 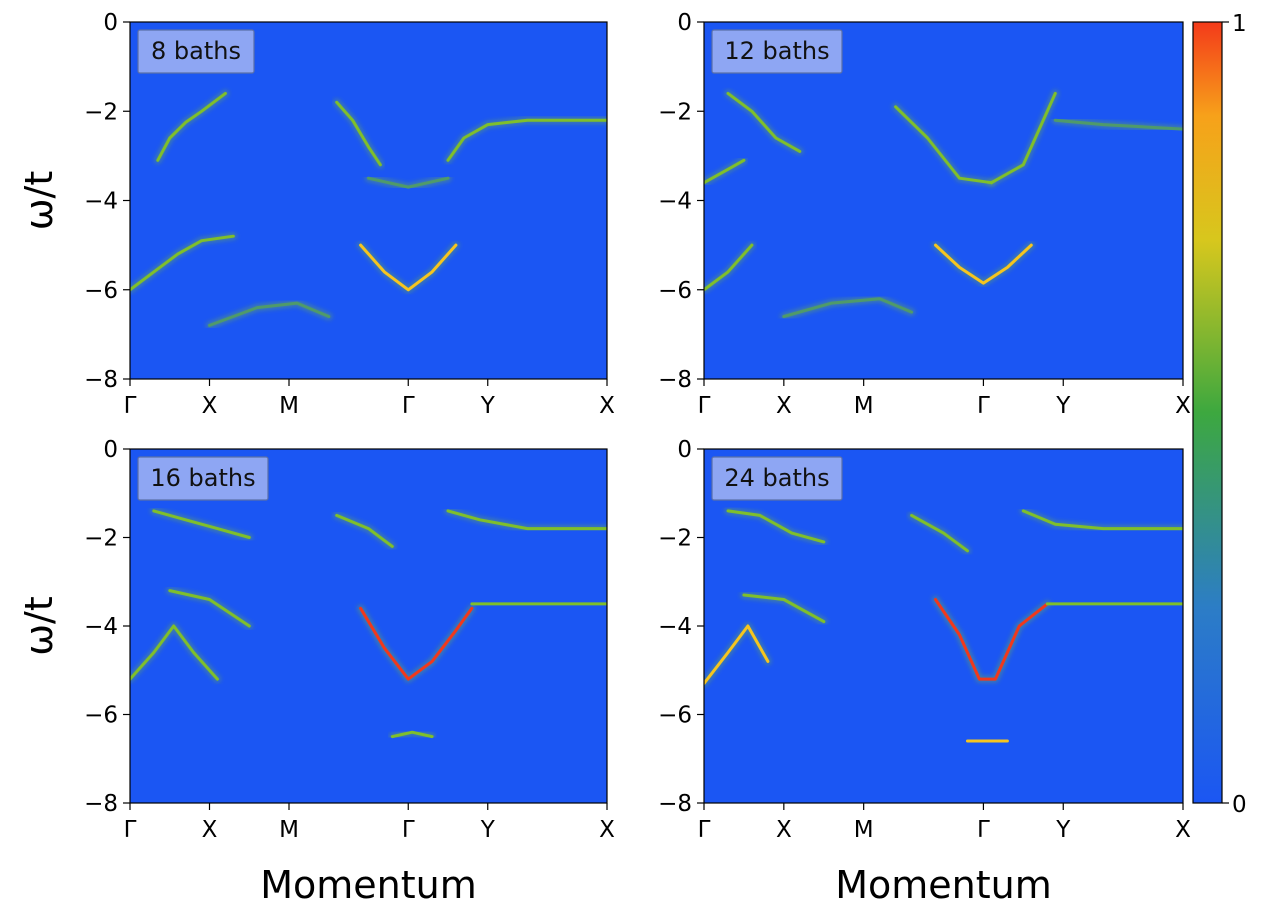 What do you see at coordinates (1207, 412) in the screenshot?
I see `colorbar-gradient` at bounding box center [1207, 412].